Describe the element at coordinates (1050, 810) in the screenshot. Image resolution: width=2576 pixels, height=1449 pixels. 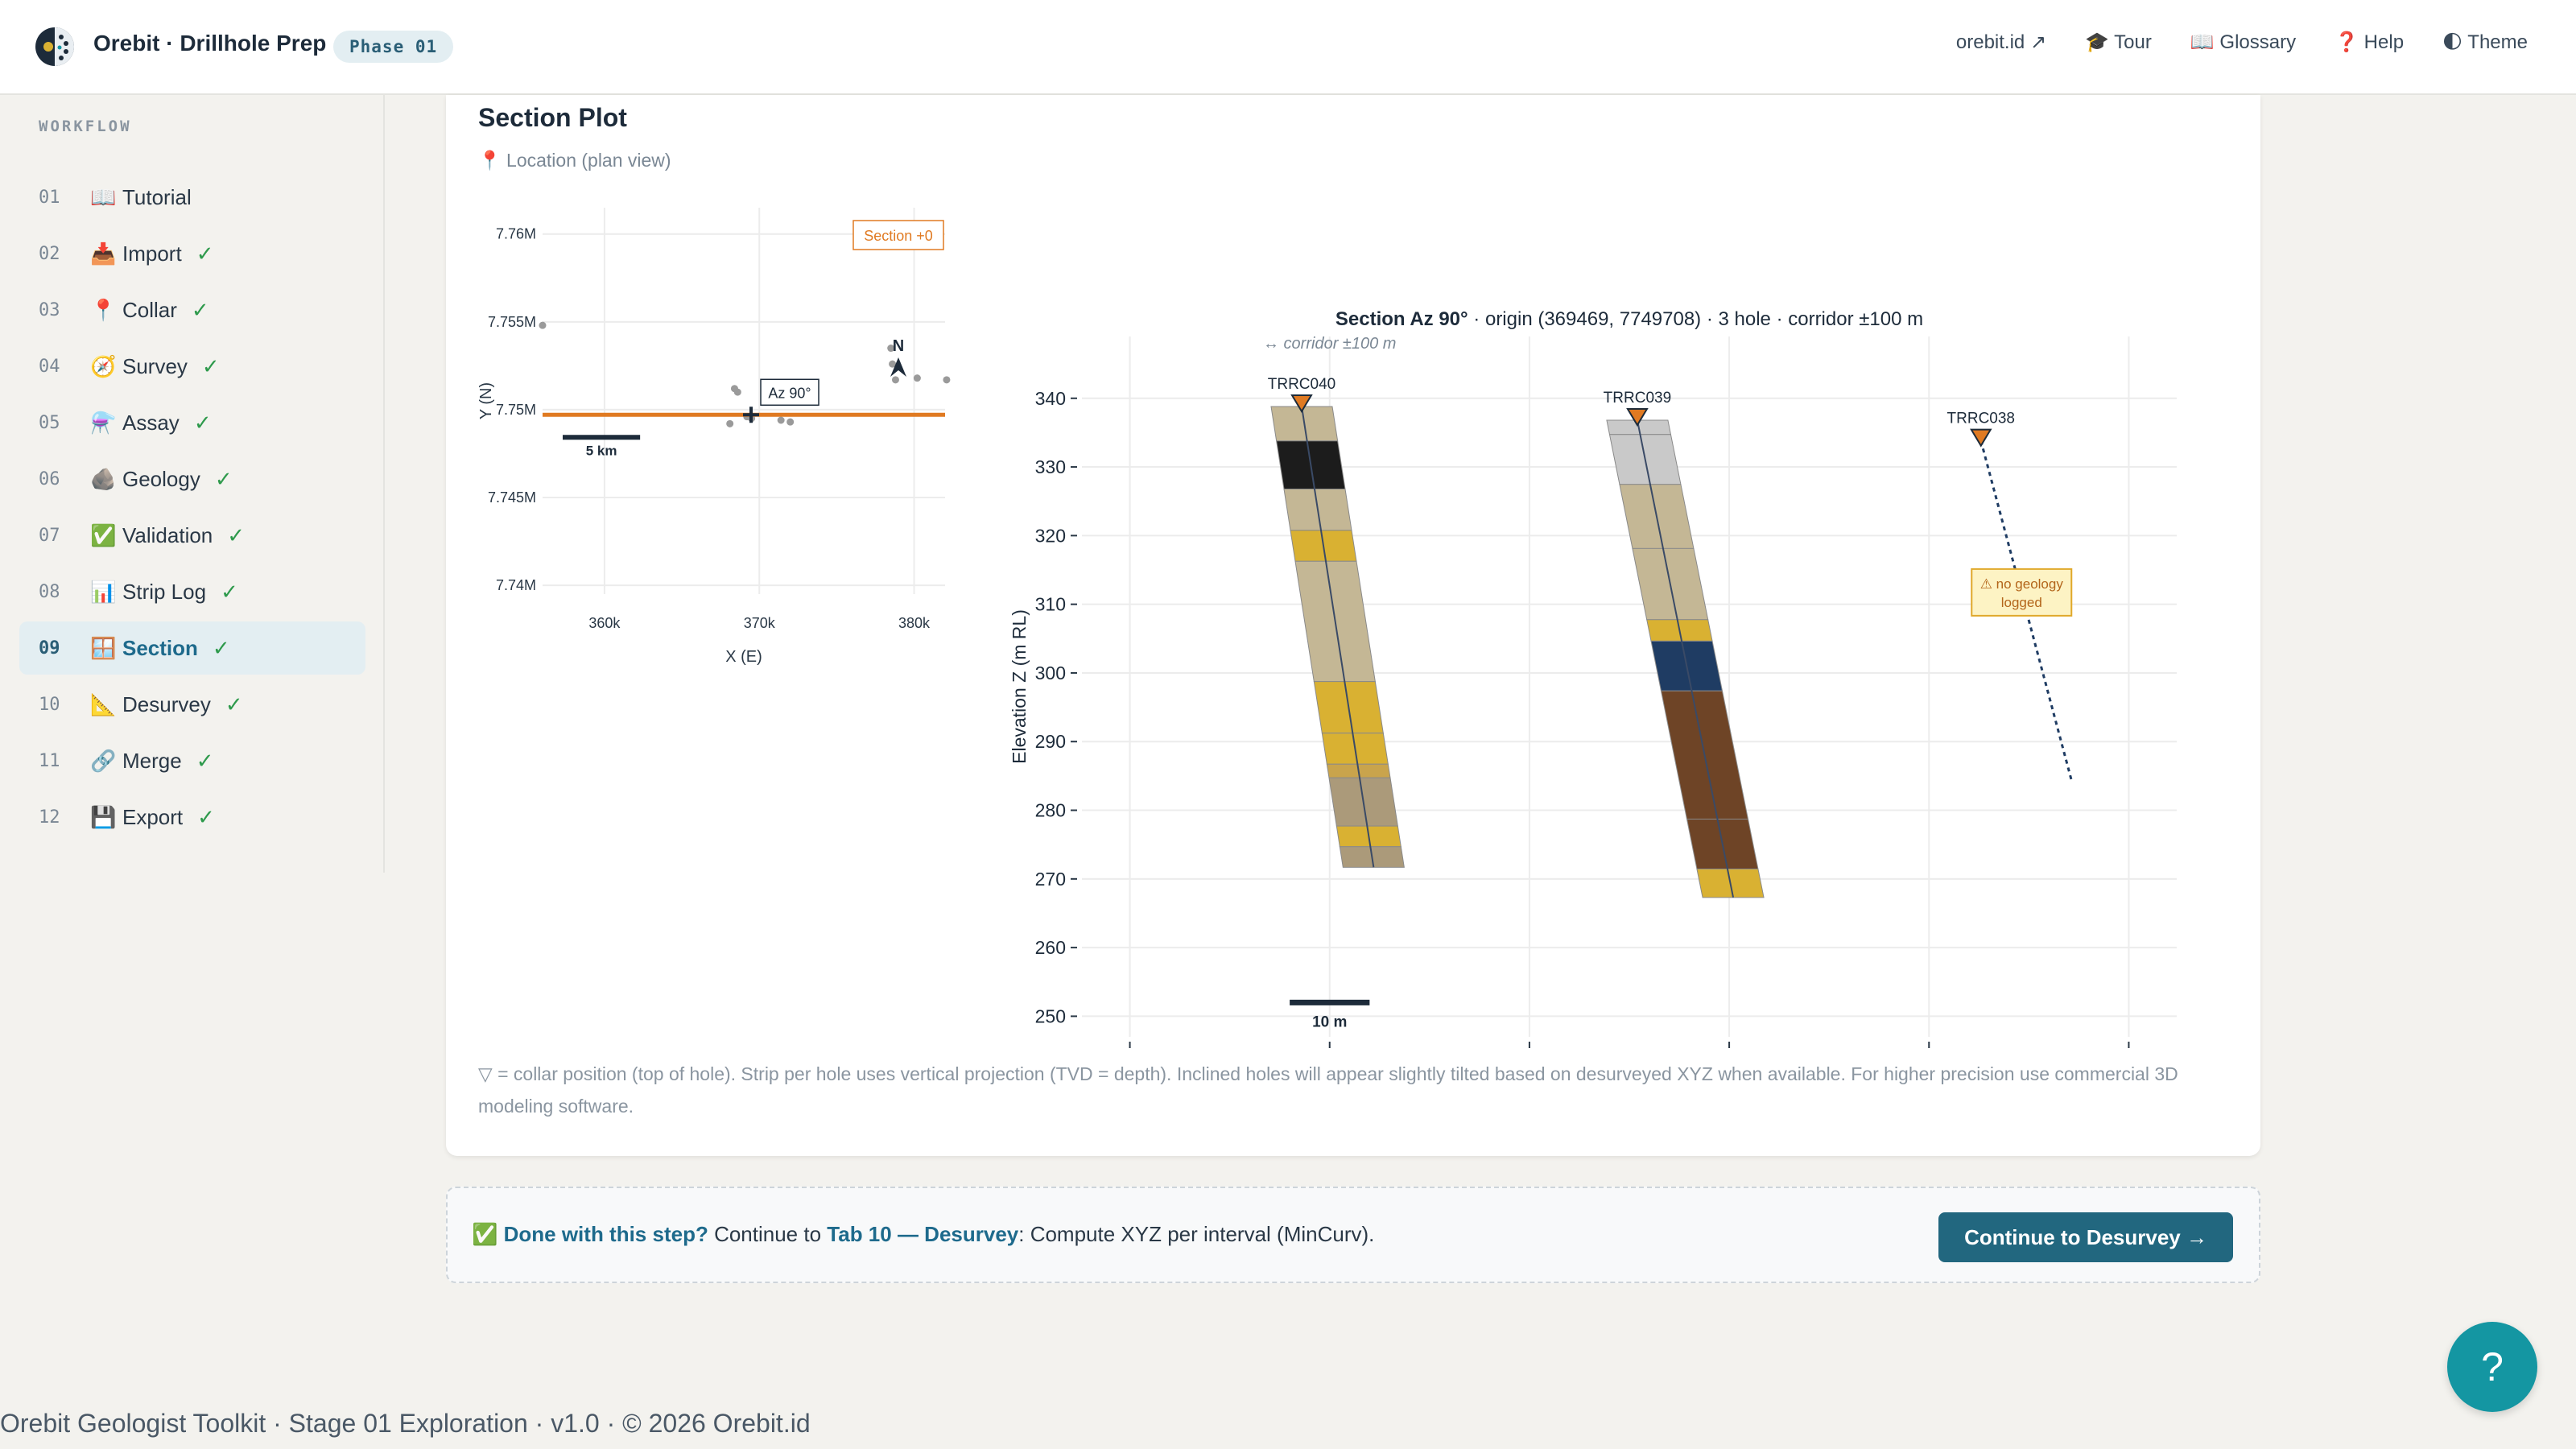
I see `y-tick-label: 280` at that location.